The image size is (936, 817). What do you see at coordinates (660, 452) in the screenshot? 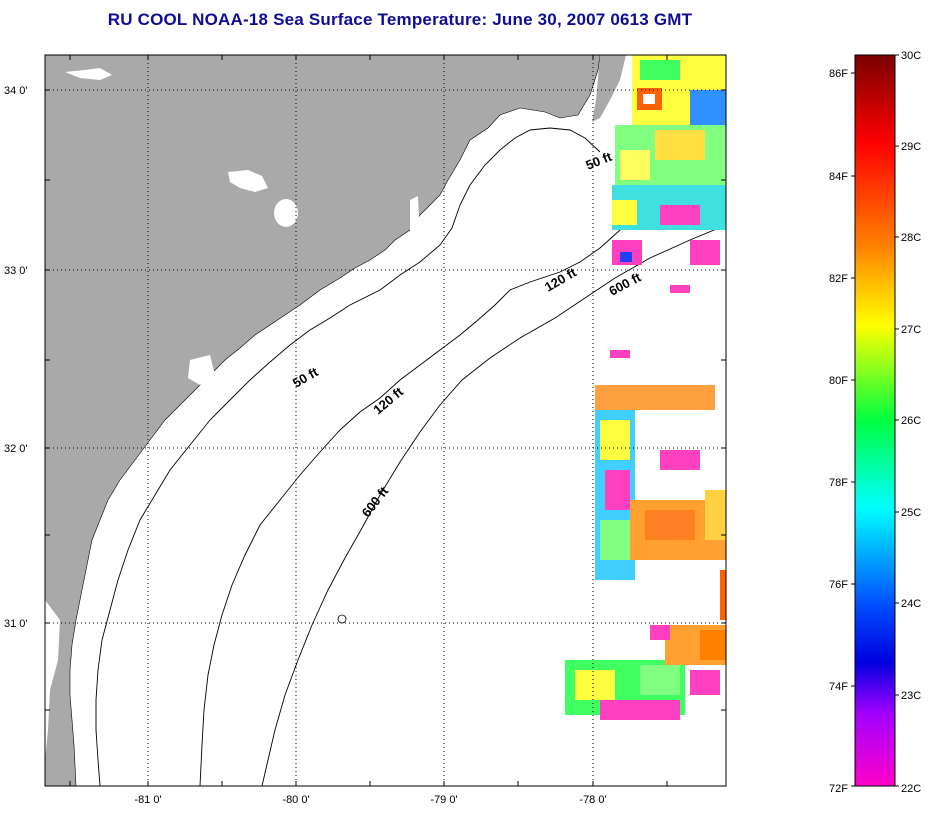
I see `sst-data-swath-middle` at bounding box center [660, 452].